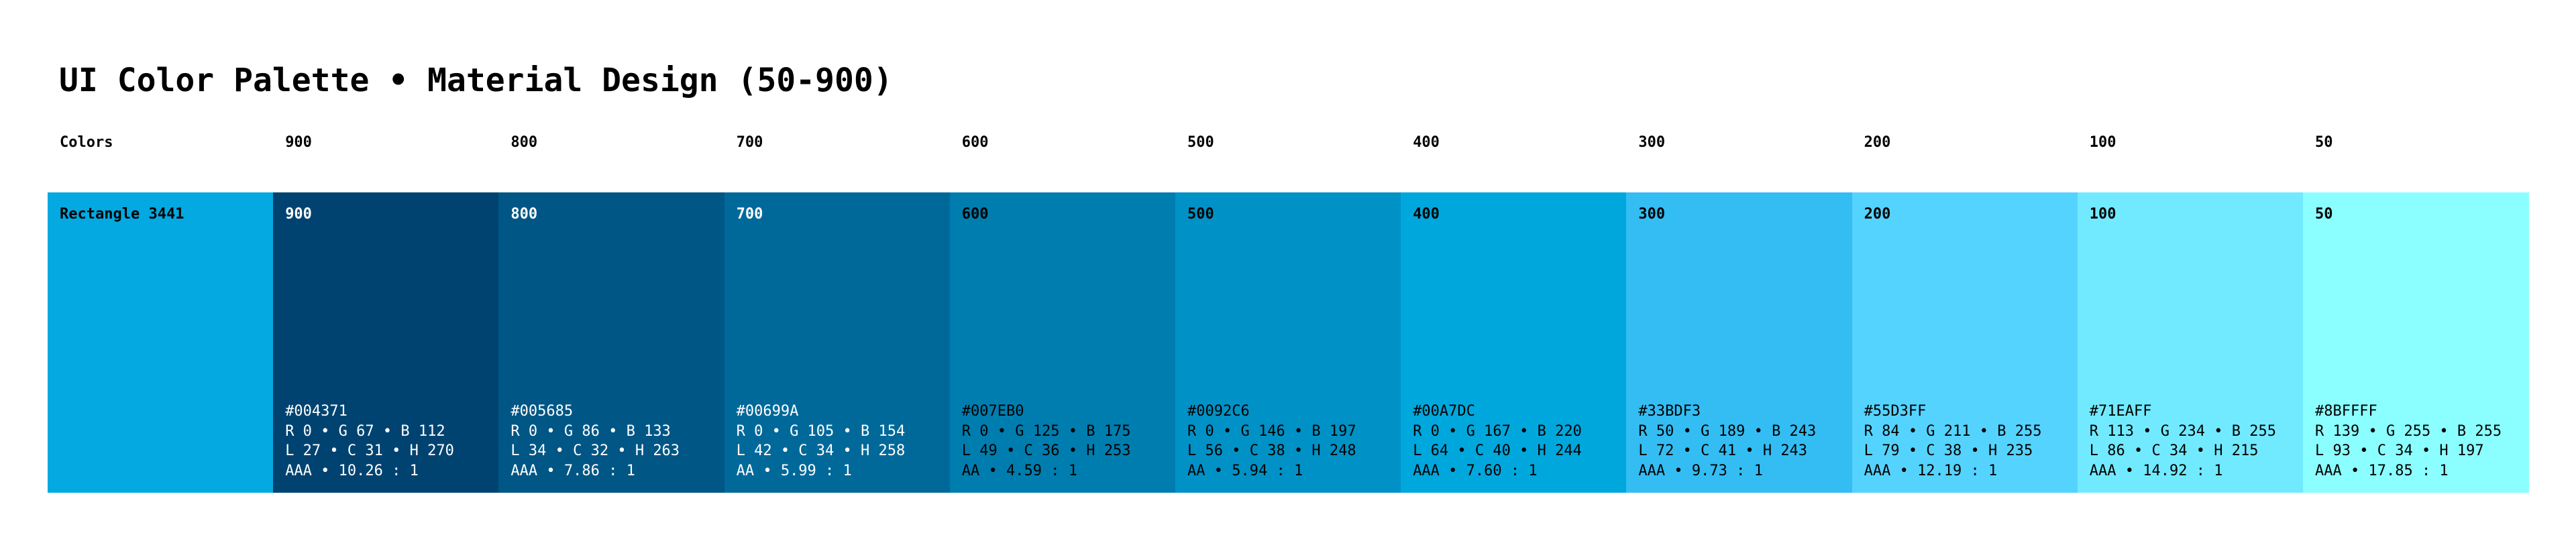  Describe the element at coordinates (1426, 214) in the screenshot. I see `shade-label: 400` at that location.